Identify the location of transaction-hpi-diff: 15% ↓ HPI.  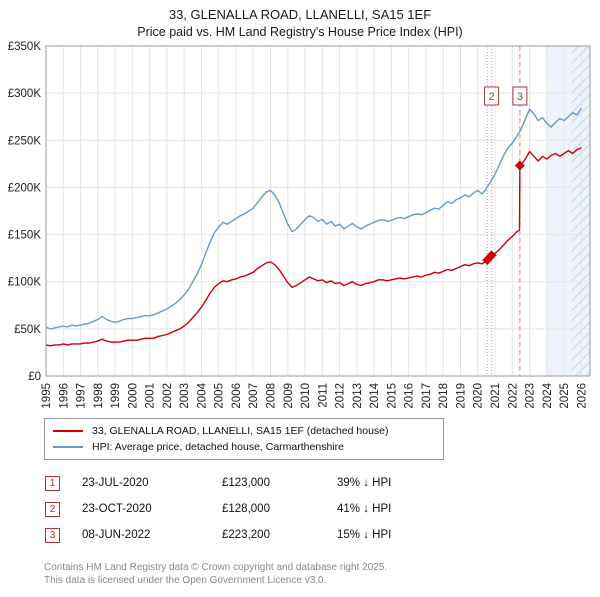
(364, 535).